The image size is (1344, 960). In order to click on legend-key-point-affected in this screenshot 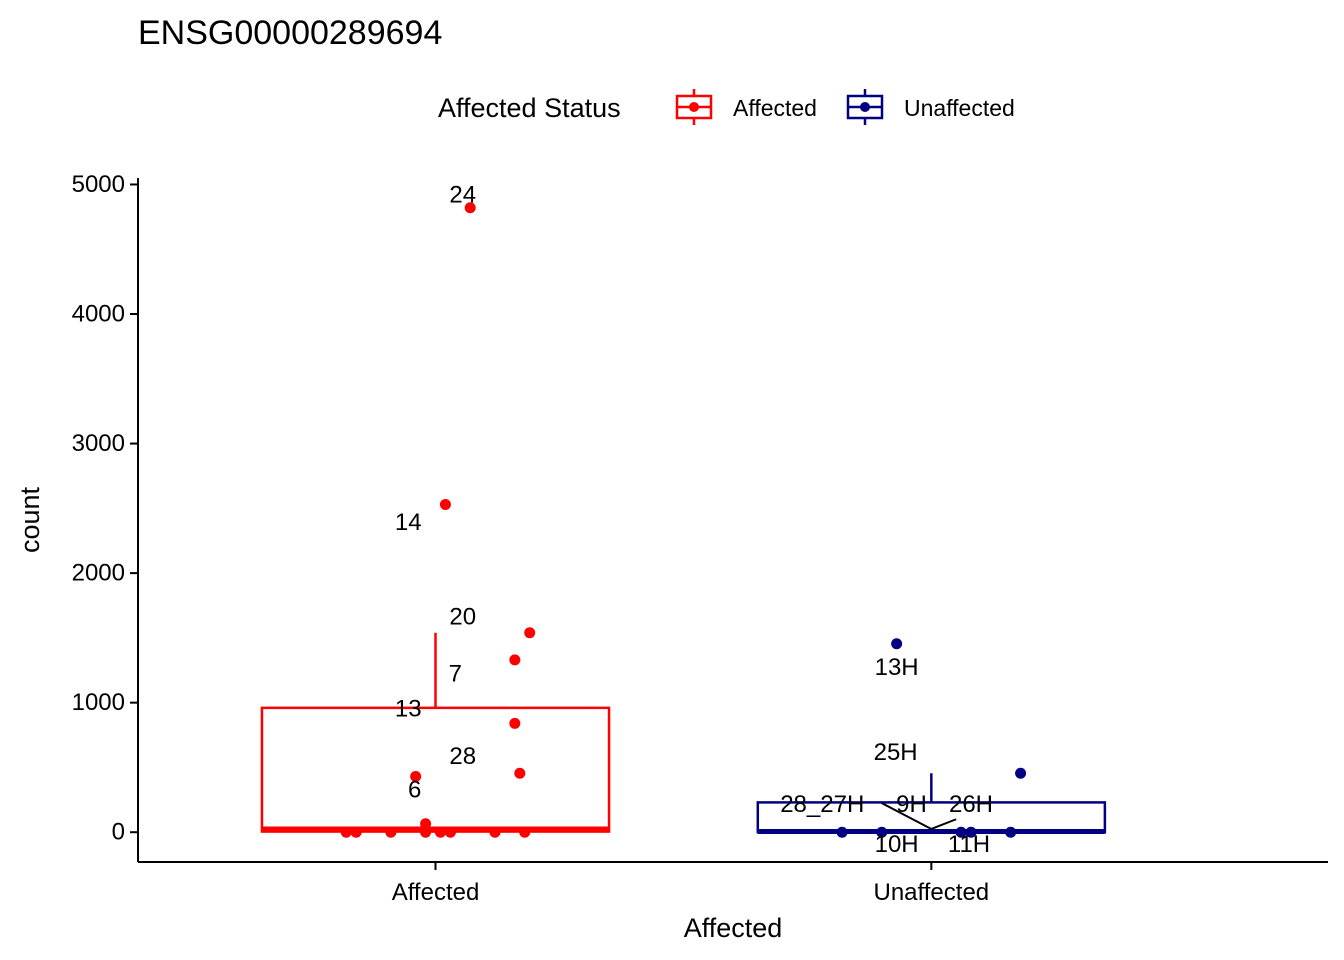, I will do `click(694, 107)`.